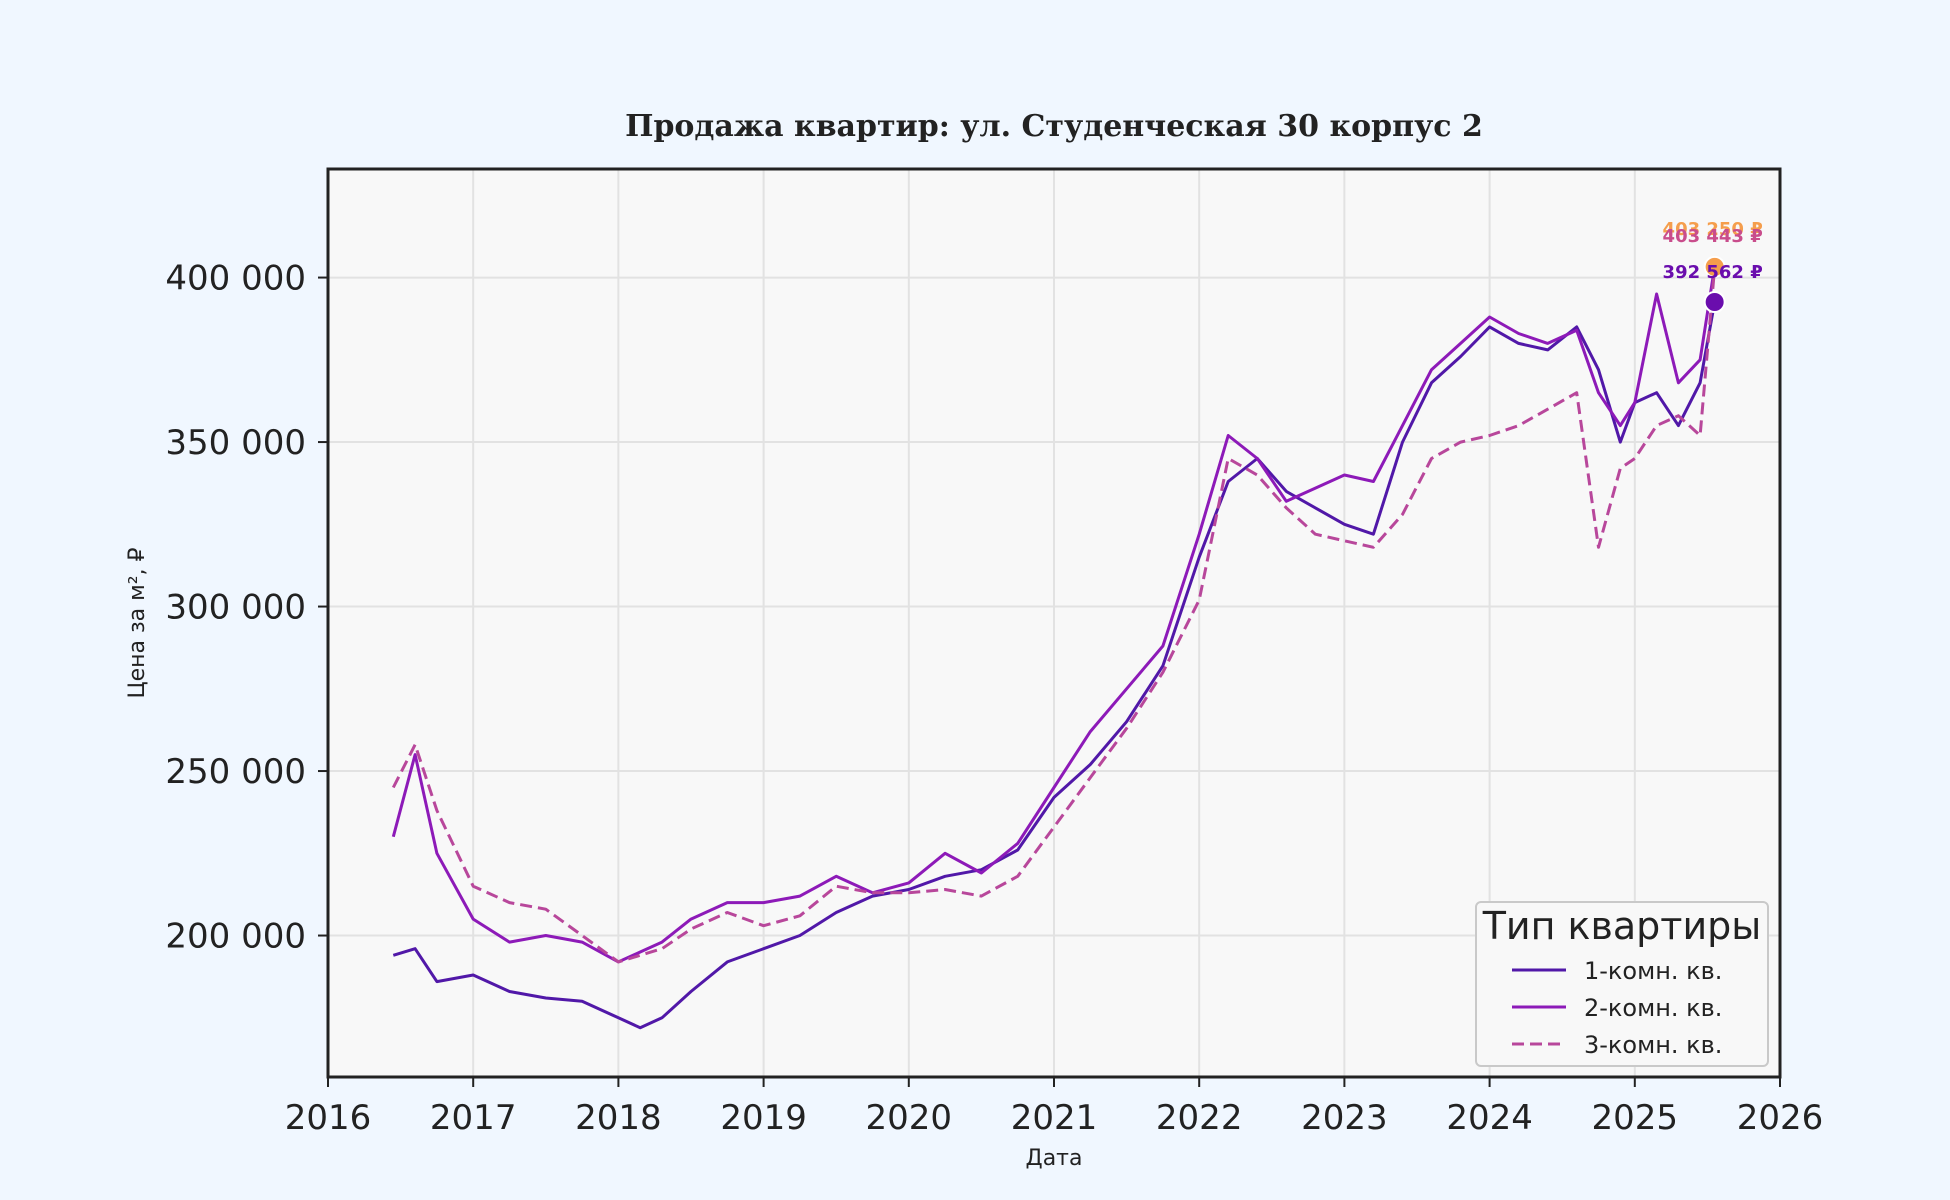  What do you see at coordinates (473, 1118) in the screenshot?
I see `x-tick-label: 2017` at bounding box center [473, 1118].